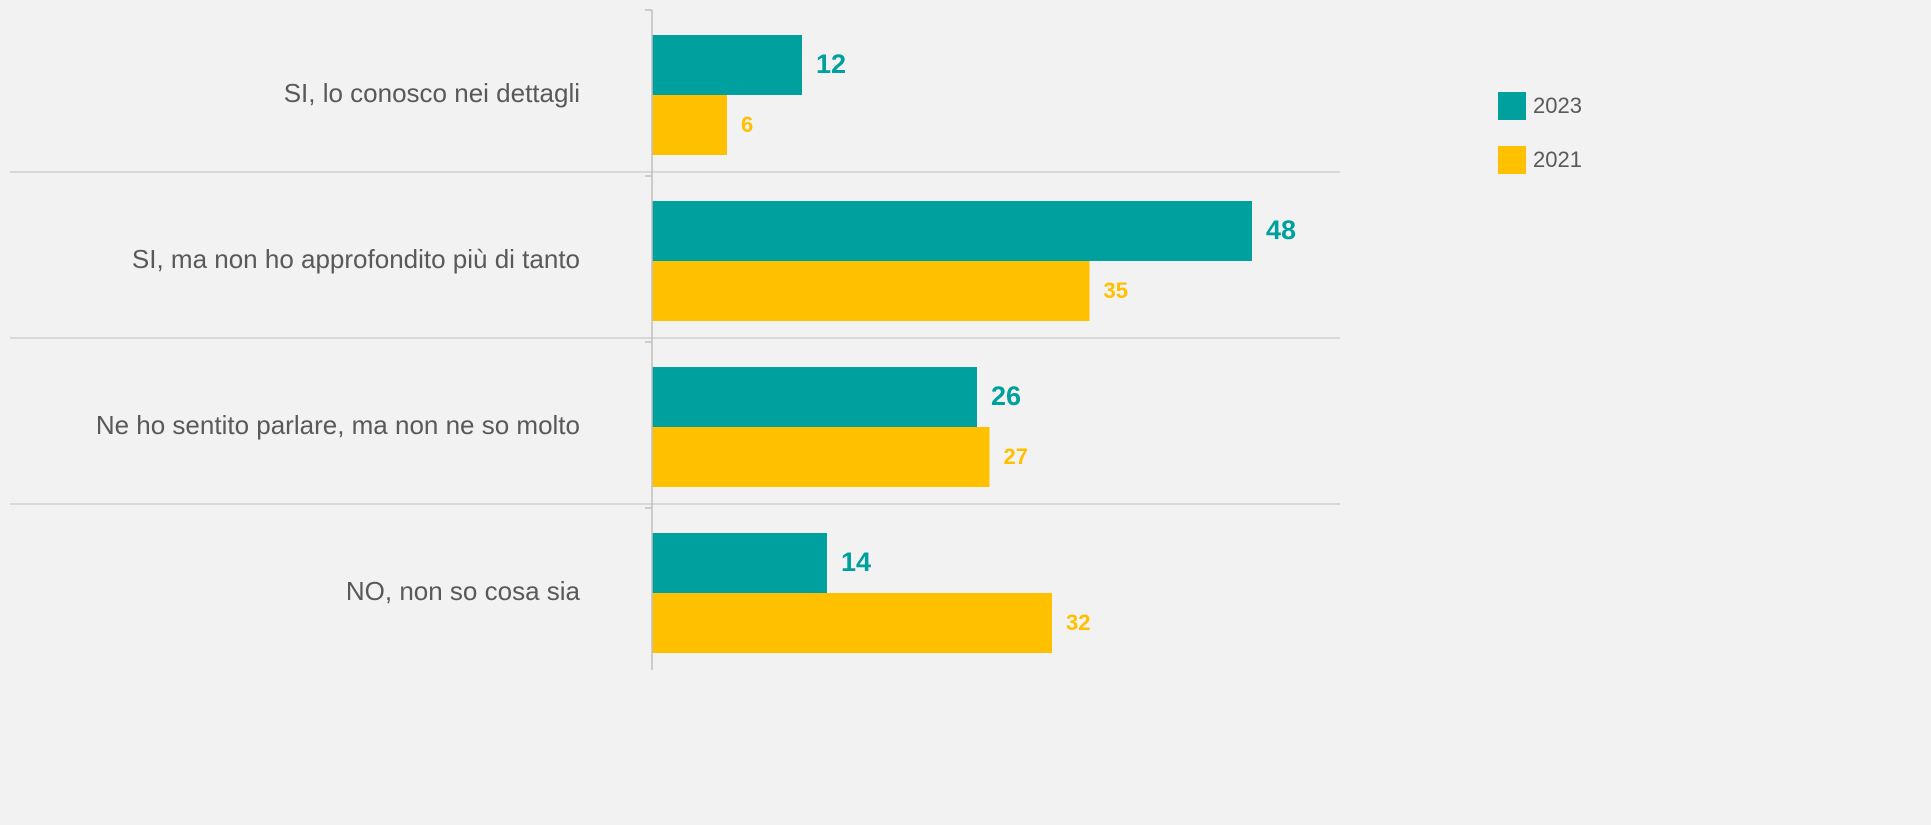 Image resolution: width=1931 pixels, height=825 pixels. Describe the element at coordinates (1006, 396) in the screenshot. I see `data-label: 26` at that location.